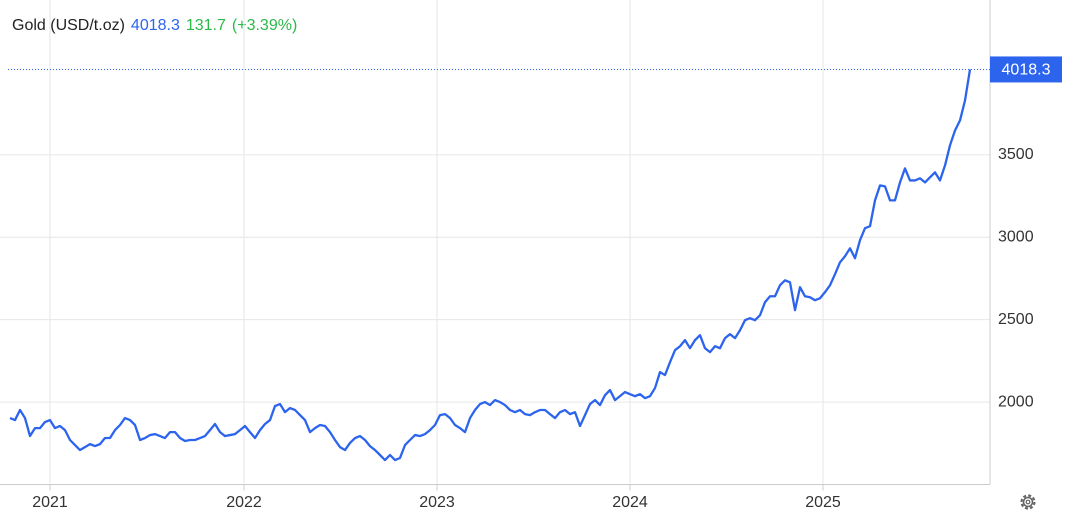  What do you see at coordinates (1016, 319) in the screenshot?
I see `y-tick-label: 2500` at bounding box center [1016, 319].